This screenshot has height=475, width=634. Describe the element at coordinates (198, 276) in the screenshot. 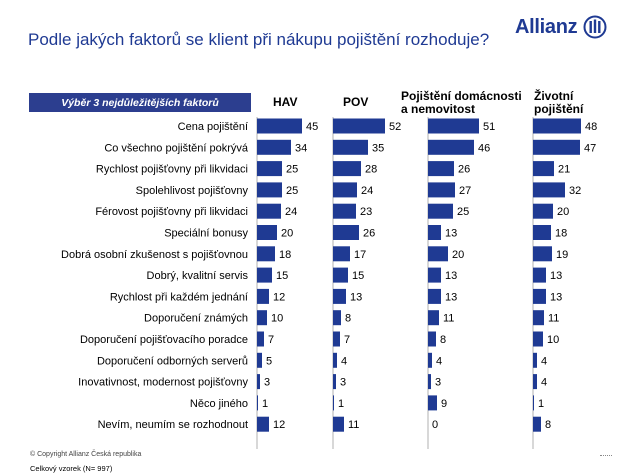

I see `category-label: Dobrý, kvalitní servis` at that location.